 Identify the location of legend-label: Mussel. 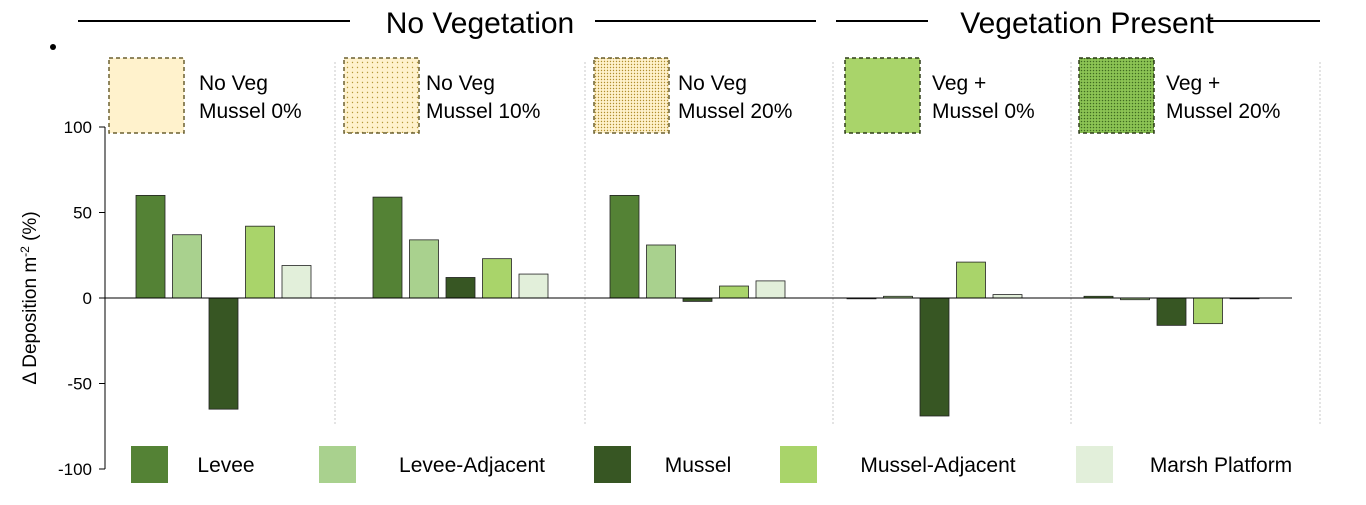
(698, 465).